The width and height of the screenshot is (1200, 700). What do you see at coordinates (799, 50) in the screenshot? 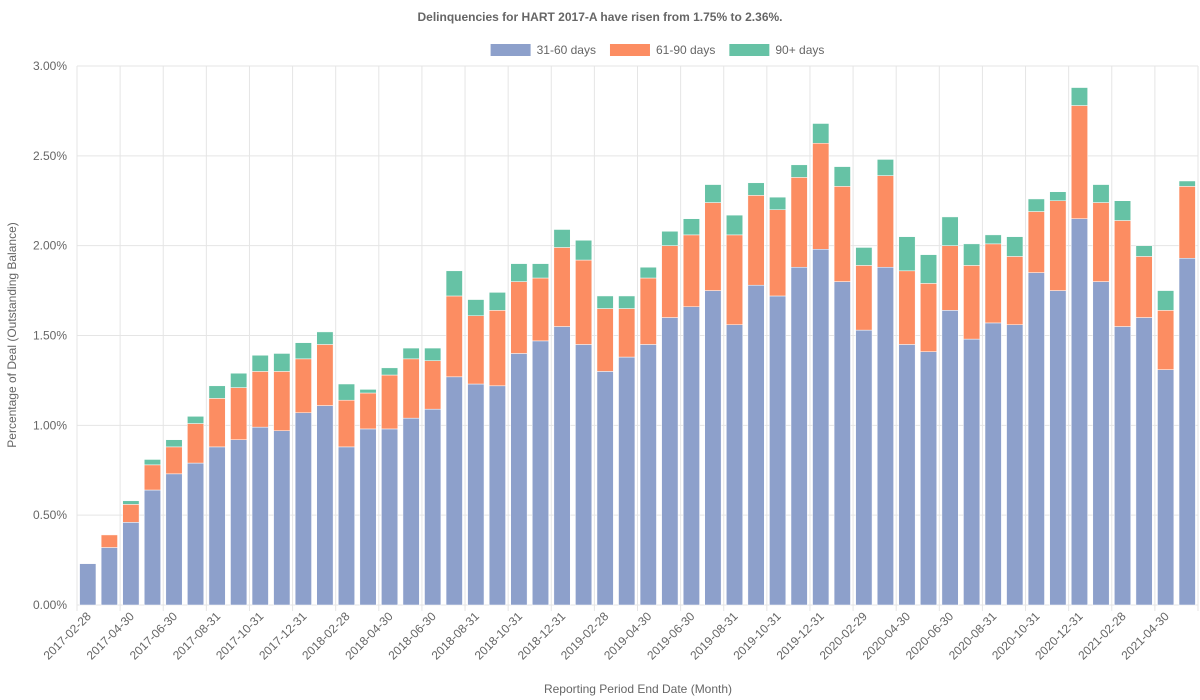
I see `legend-label: 90+ days` at bounding box center [799, 50].